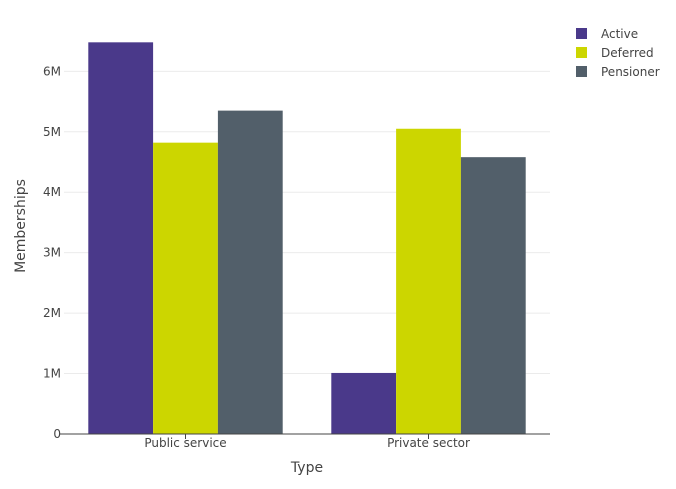 The image size is (676, 489). I want to click on legend-label: Active, so click(619, 34).